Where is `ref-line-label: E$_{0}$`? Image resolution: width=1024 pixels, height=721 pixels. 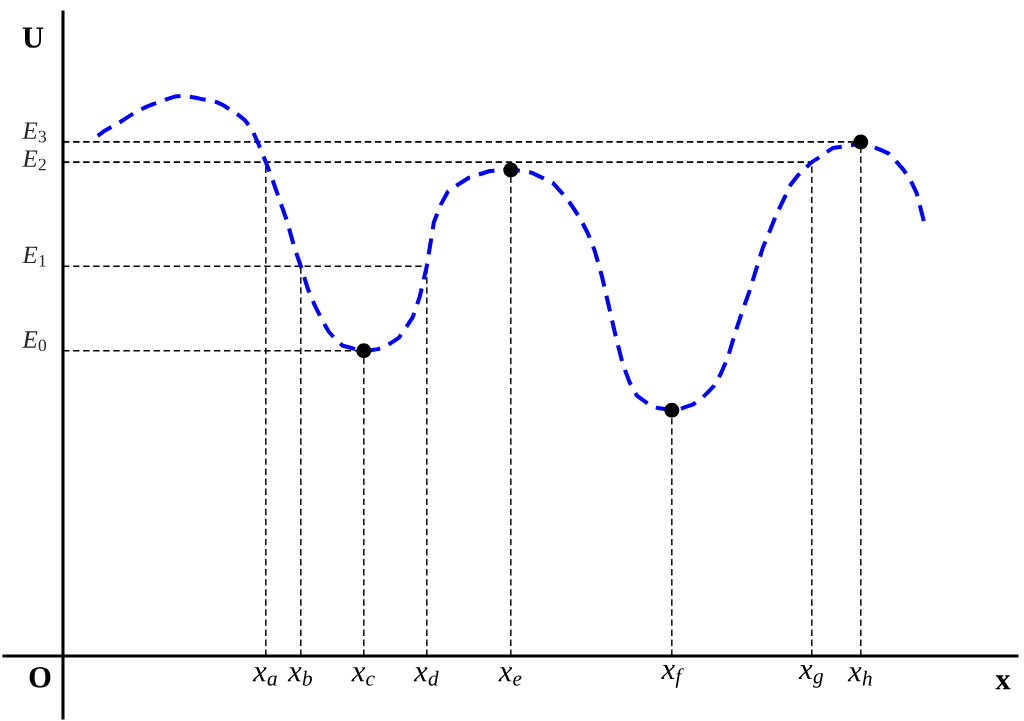
ref-line-label: E$_{0}$ is located at coordinates (34, 341).